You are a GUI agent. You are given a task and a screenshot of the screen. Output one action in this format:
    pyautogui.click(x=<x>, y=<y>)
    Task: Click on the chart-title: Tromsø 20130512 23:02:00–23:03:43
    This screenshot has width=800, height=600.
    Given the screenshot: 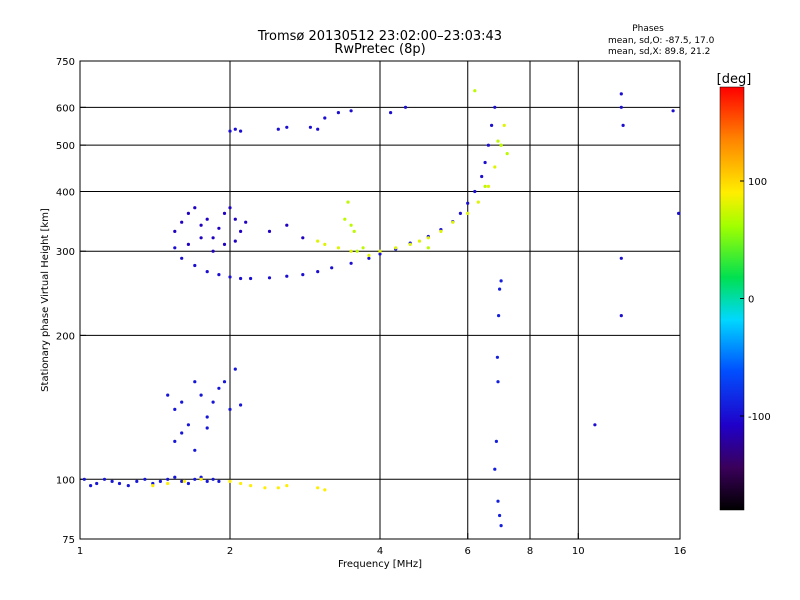 What is the action you would take?
    pyautogui.click(x=379, y=36)
    